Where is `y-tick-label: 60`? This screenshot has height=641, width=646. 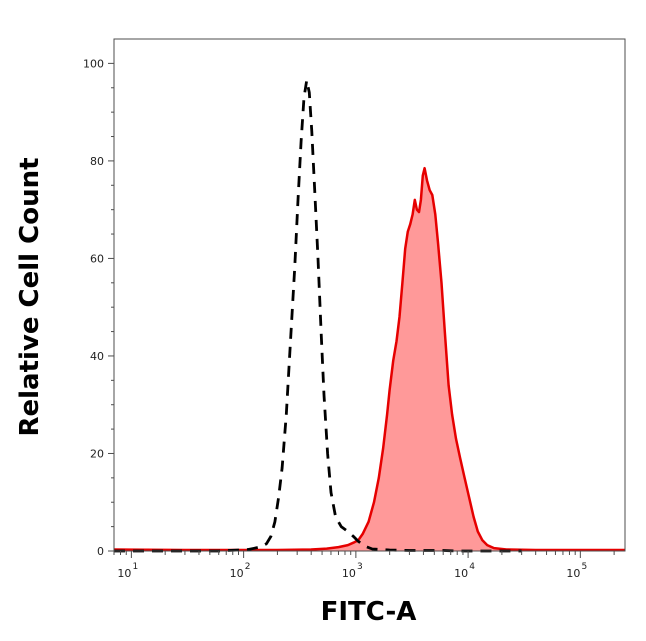
y-tick-label: 60 is located at coordinates (97, 258).